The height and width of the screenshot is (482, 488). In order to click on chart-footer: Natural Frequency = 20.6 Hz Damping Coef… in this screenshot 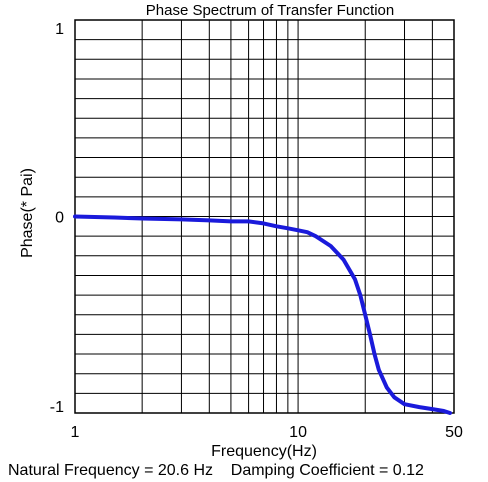, I will do `click(216, 470)`.